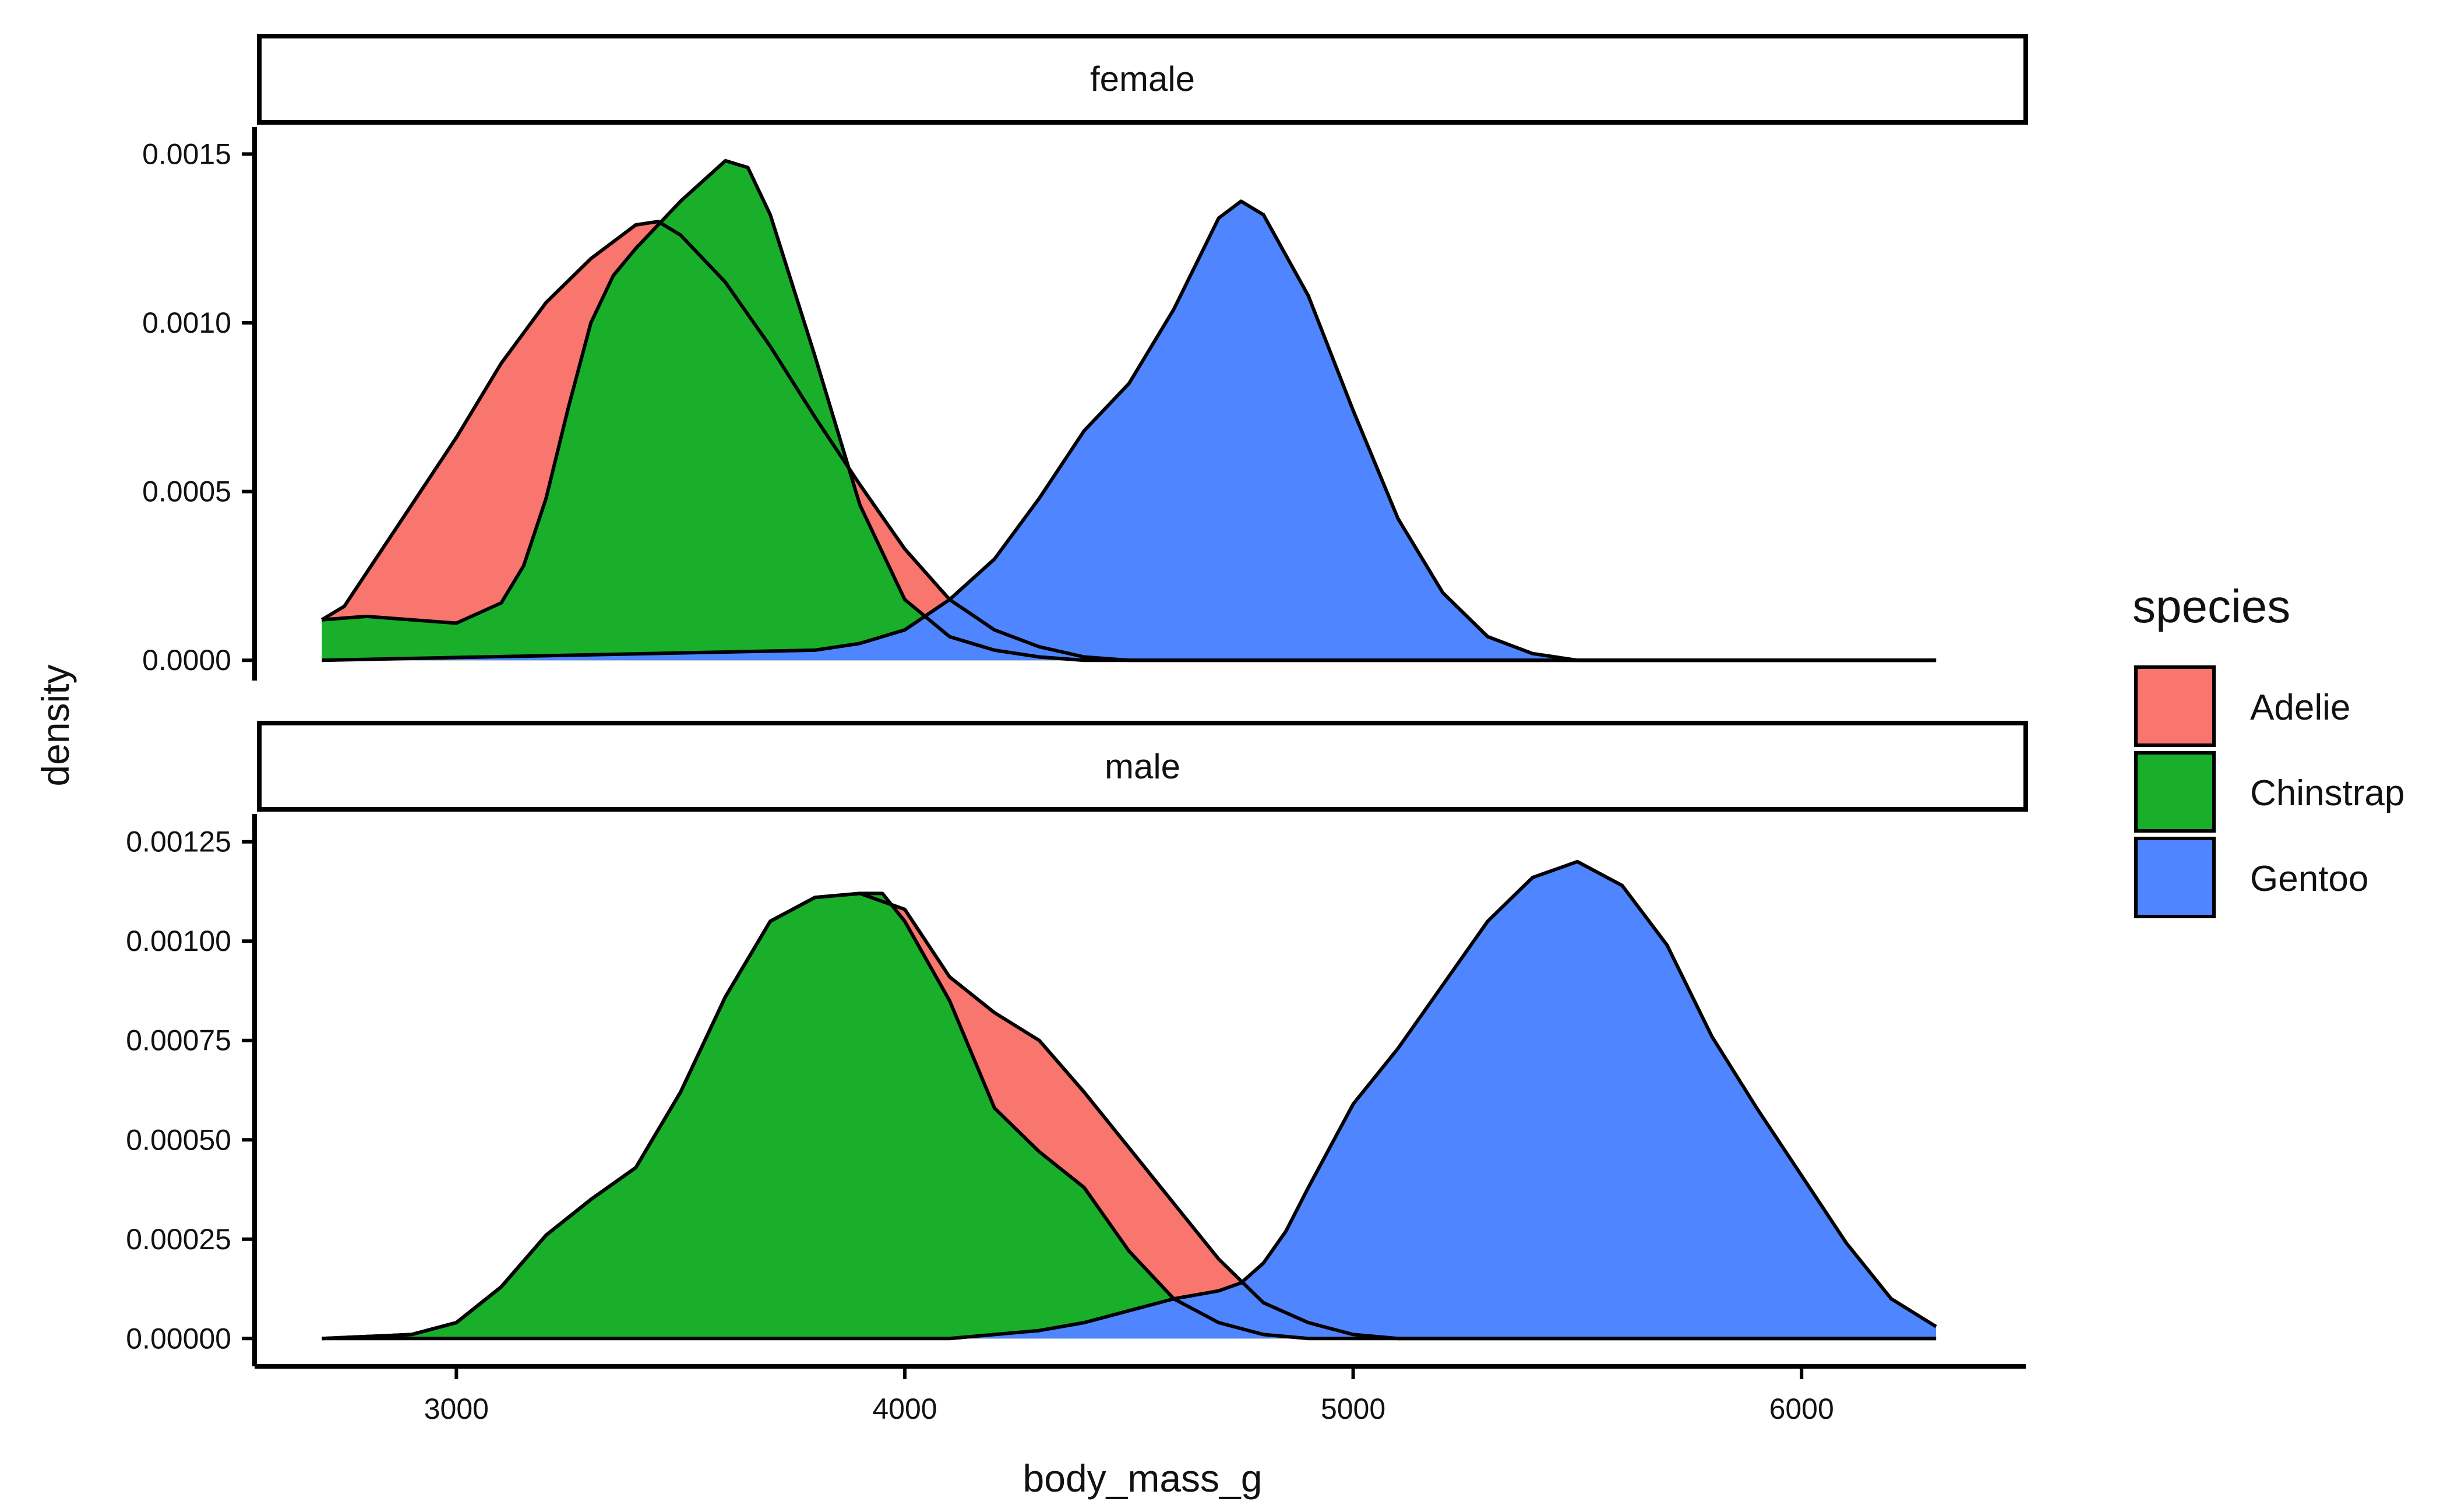 This screenshot has height=1512, width=2447. I want to click on y-tick-label-male: 0.00075, so click(178, 1040).